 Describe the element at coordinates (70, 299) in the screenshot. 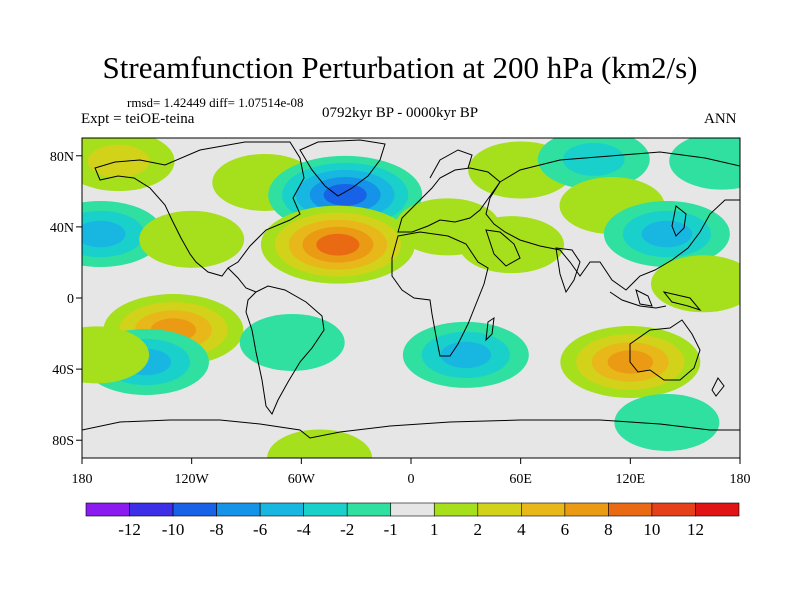

I see `y-tick-label: 0` at that location.